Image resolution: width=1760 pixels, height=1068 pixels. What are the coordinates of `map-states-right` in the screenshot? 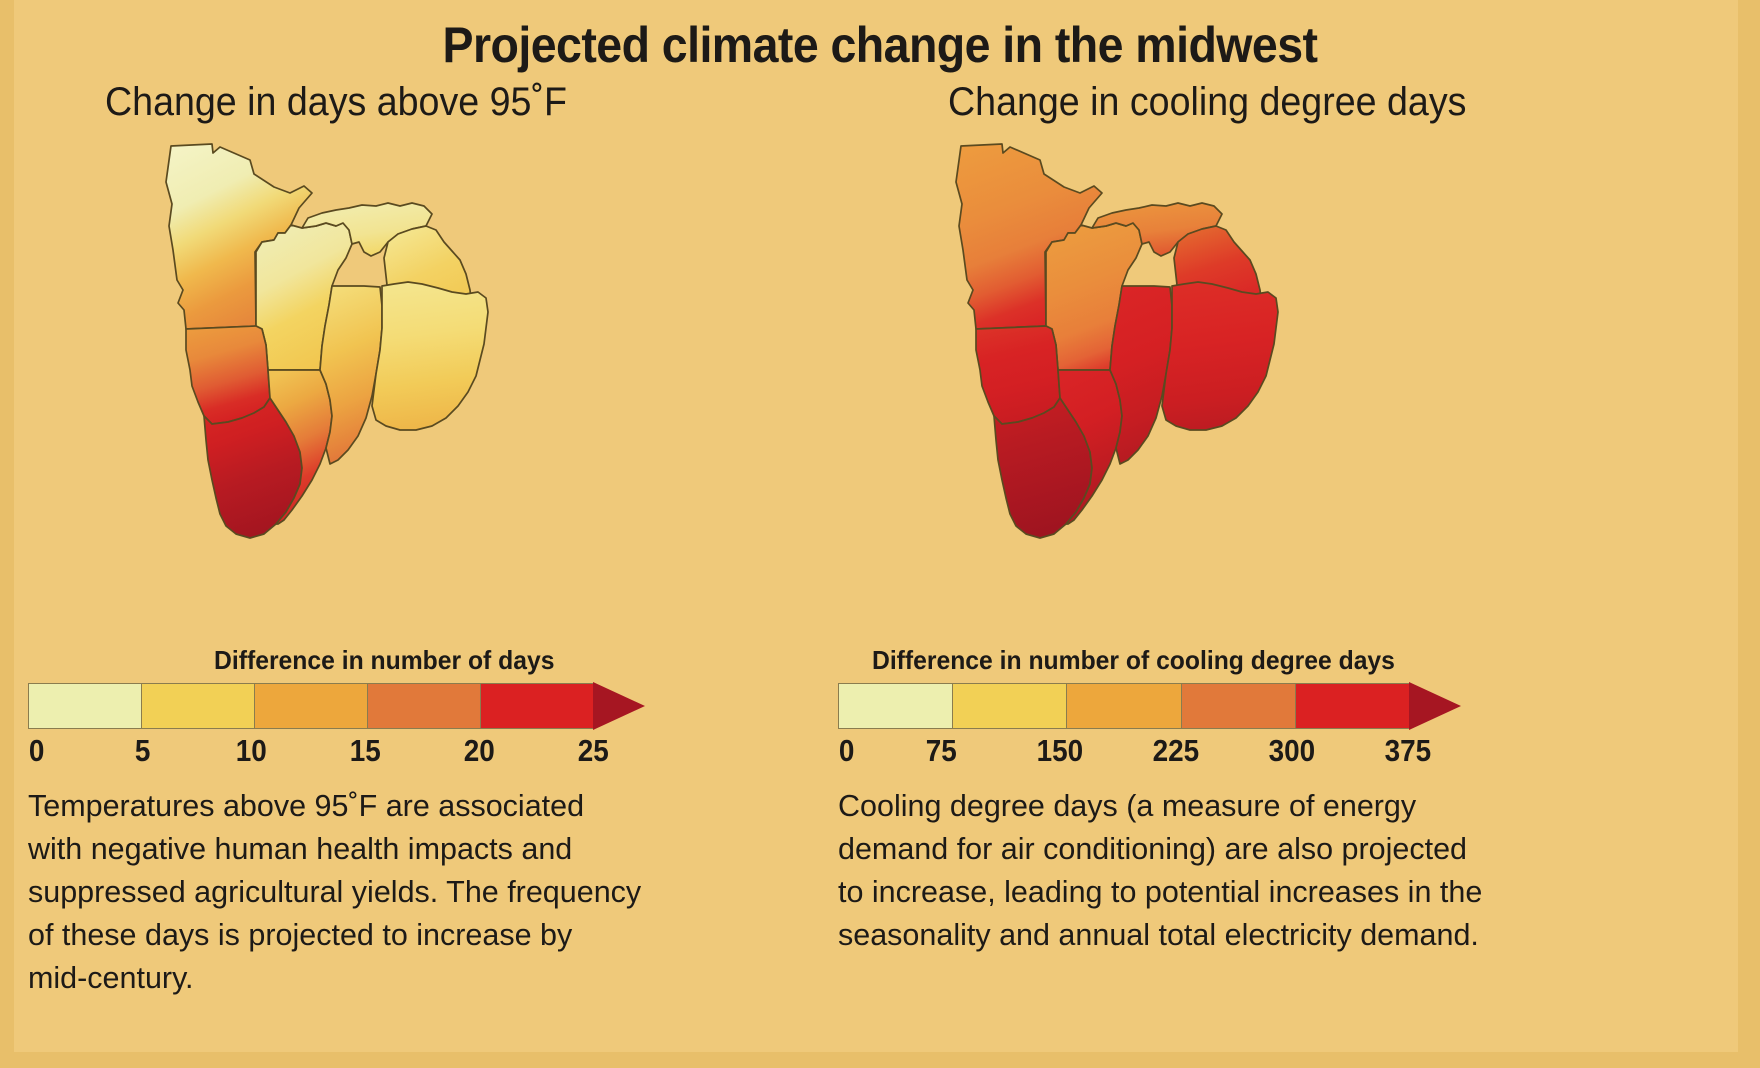 It's located at (1117, 341).